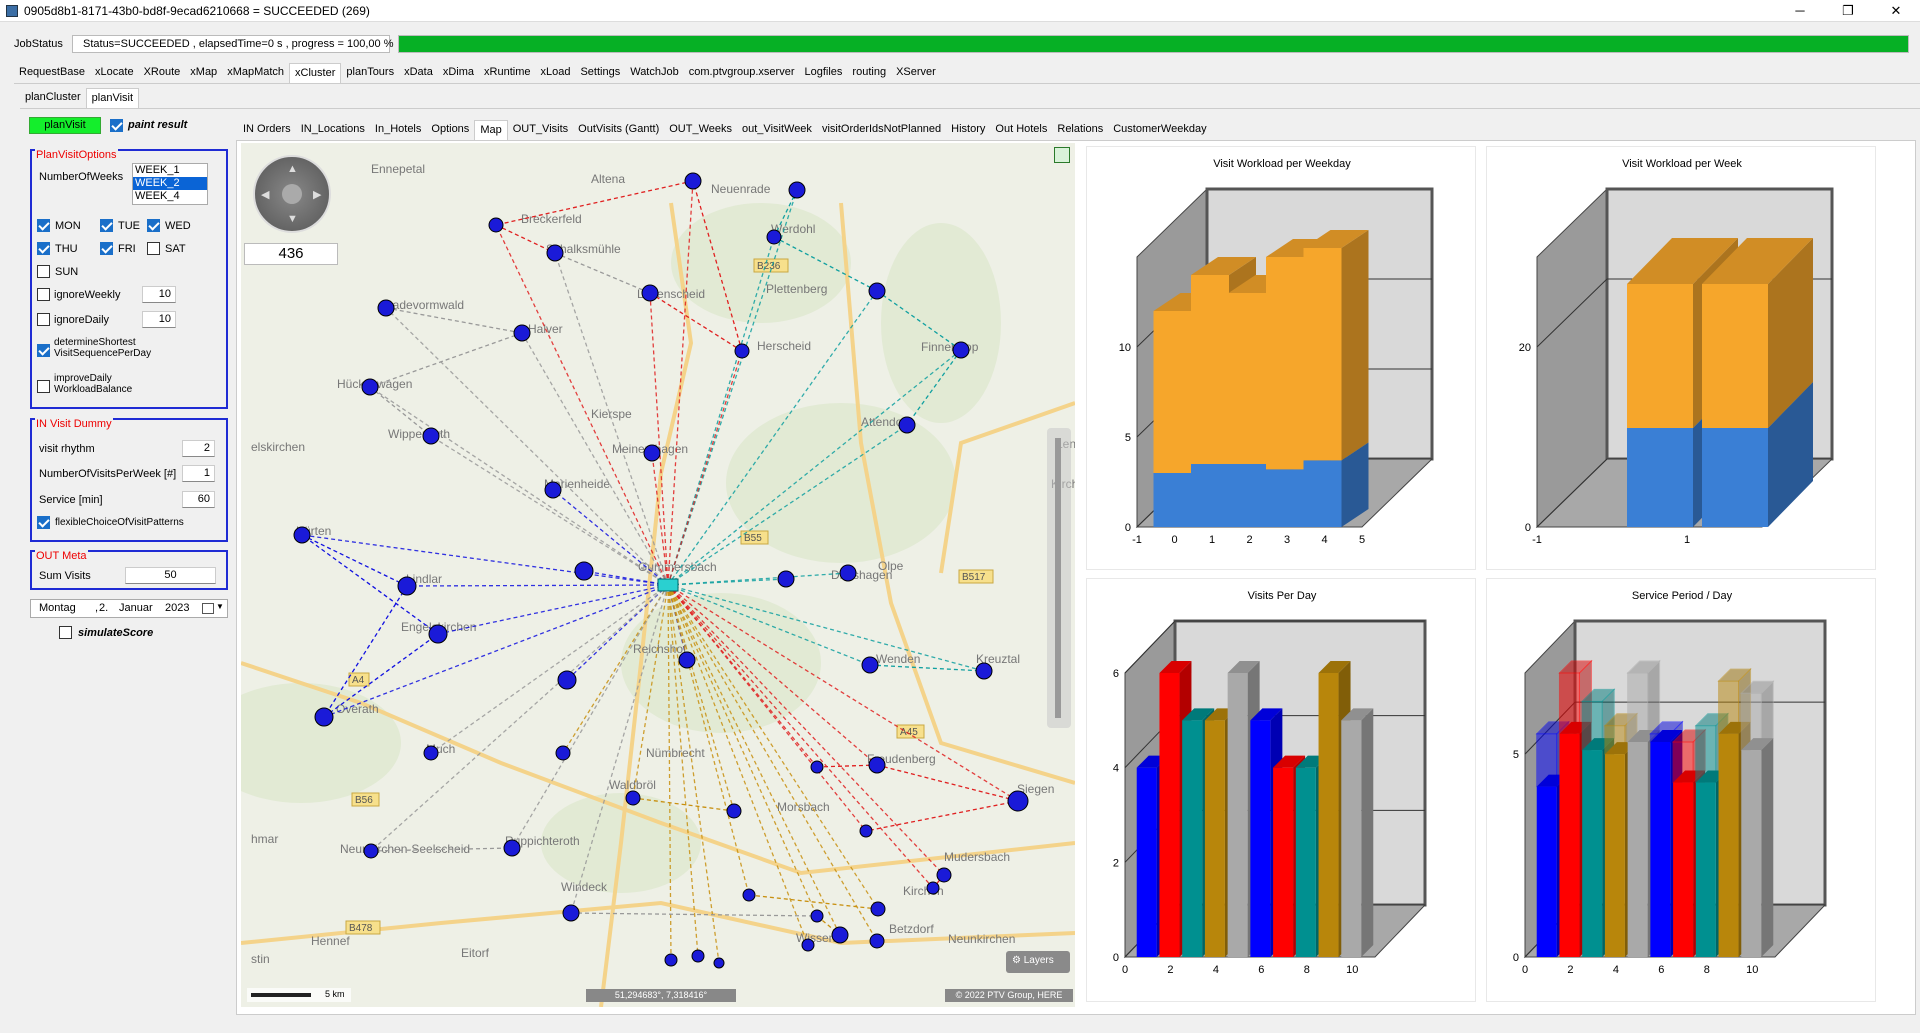  Describe the element at coordinates (540, 129) in the screenshot. I see `content-tab-out-visits: OUT_Visits` at that location.